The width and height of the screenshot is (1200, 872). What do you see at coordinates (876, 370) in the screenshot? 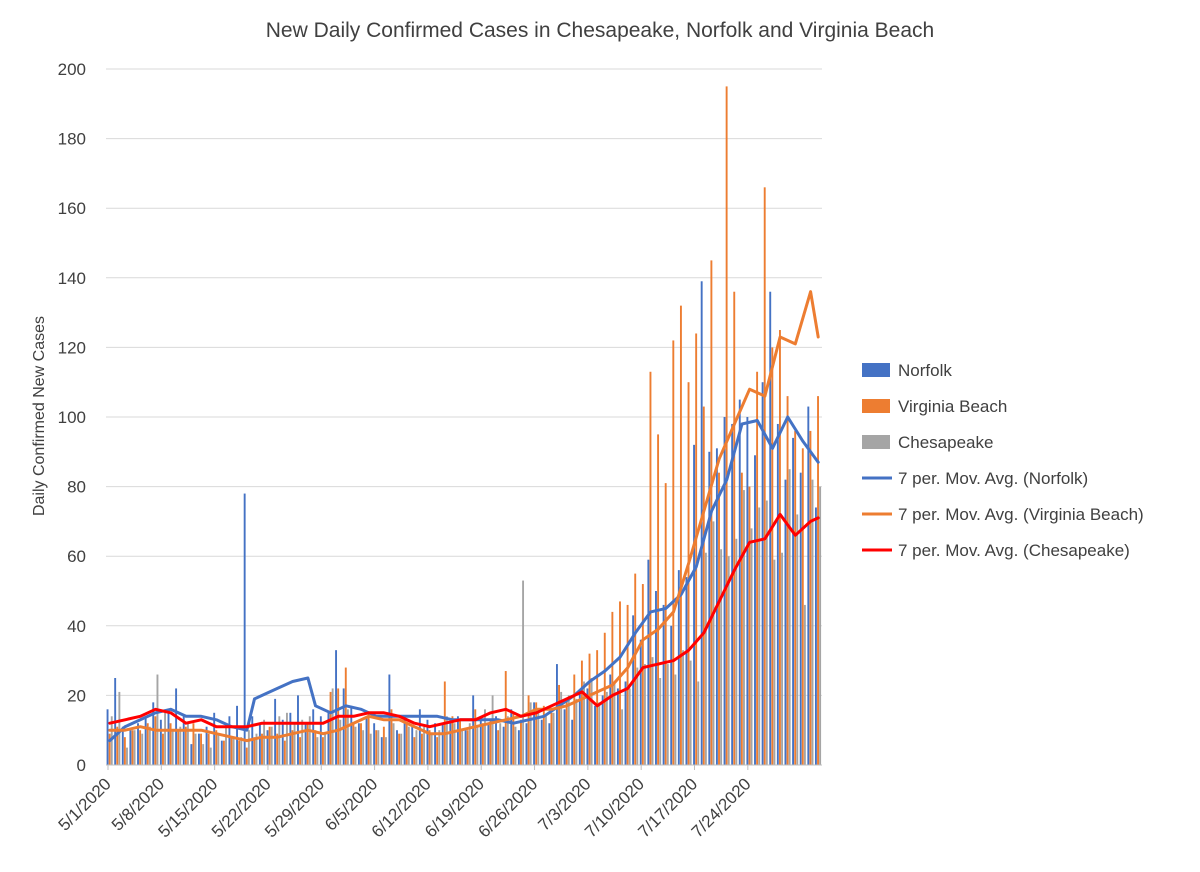
I see `legend-swatch-norfolk` at bounding box center [876, 370].